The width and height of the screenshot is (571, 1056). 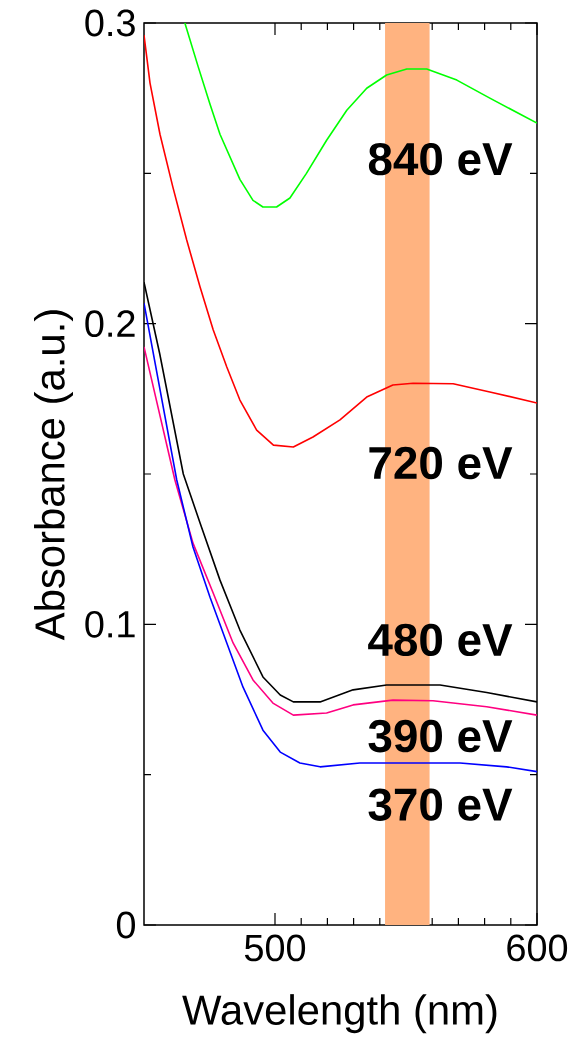 What do you see at coordinates (440, 640) in the screenshot?
I see `annotation: 480 eV` at bounding box center [440, 640].